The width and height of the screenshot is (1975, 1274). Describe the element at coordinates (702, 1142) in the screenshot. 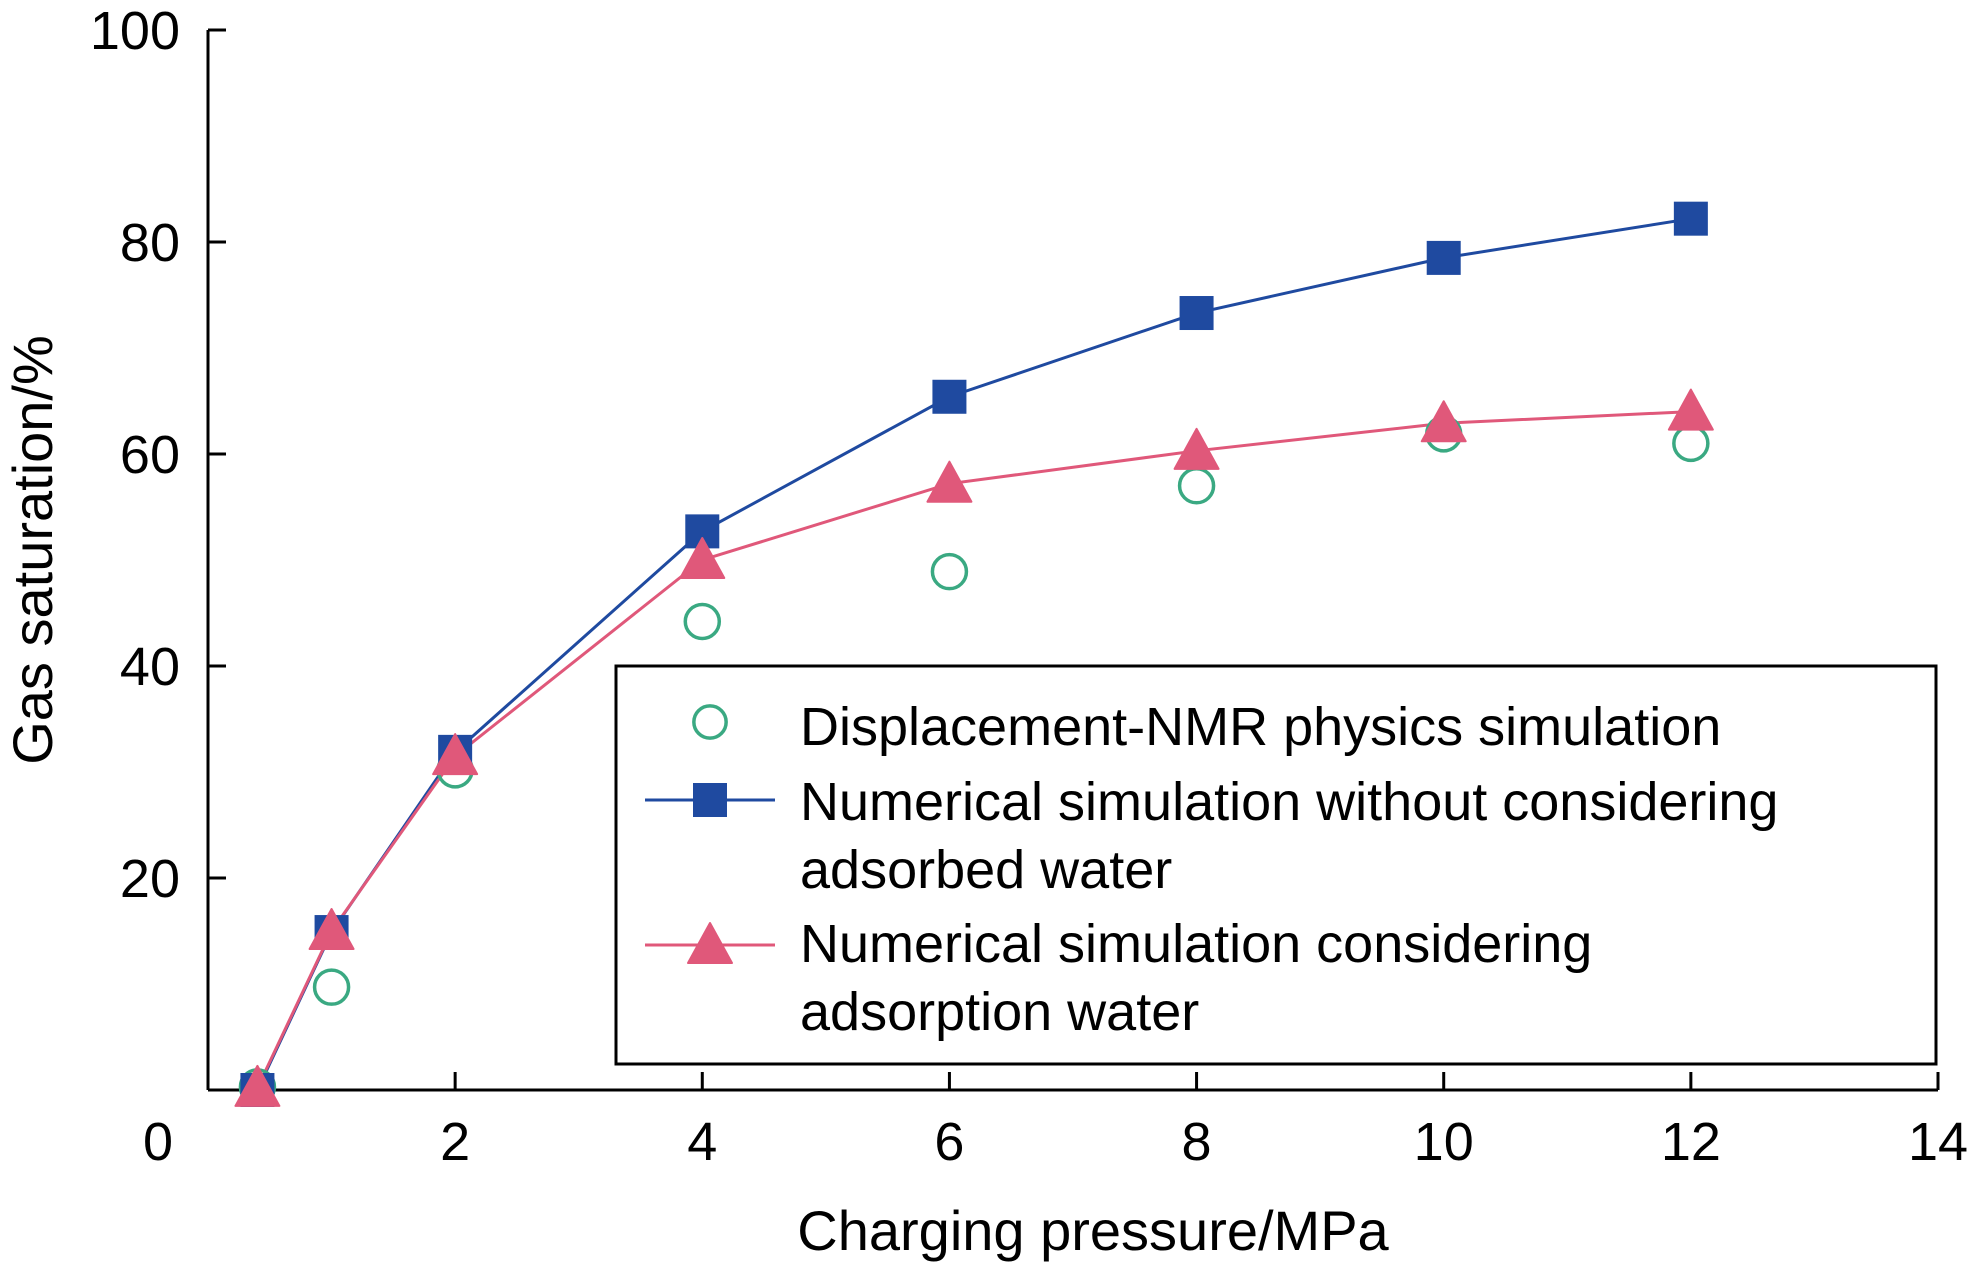

I see `x-tick-label: 4` at that location.